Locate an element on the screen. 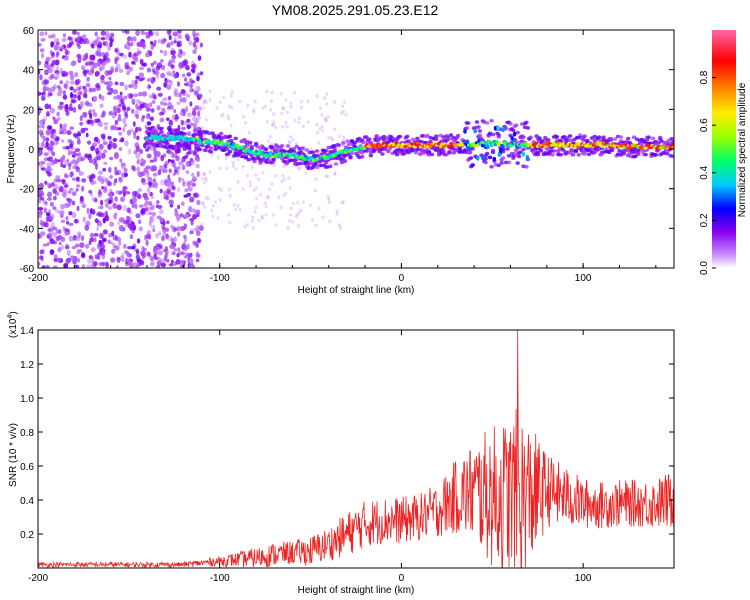 The image size is (750, 600). snr-multiplier: (x104) is located at coordinates (13, 324).